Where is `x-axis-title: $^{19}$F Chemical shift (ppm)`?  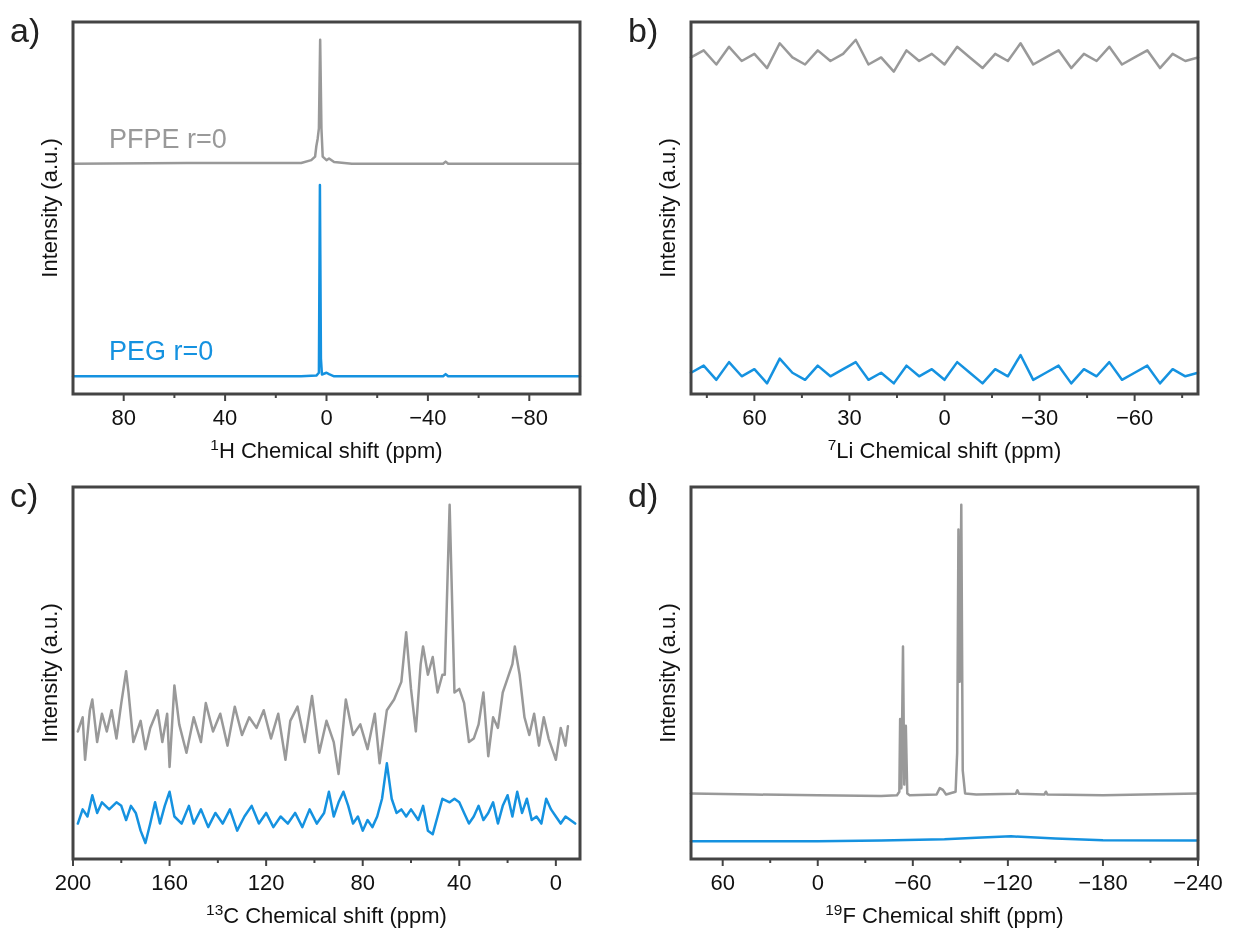 x-axis-title: $^{19}$F Chemical shift (ppm) is located at coordinates (944, 914).